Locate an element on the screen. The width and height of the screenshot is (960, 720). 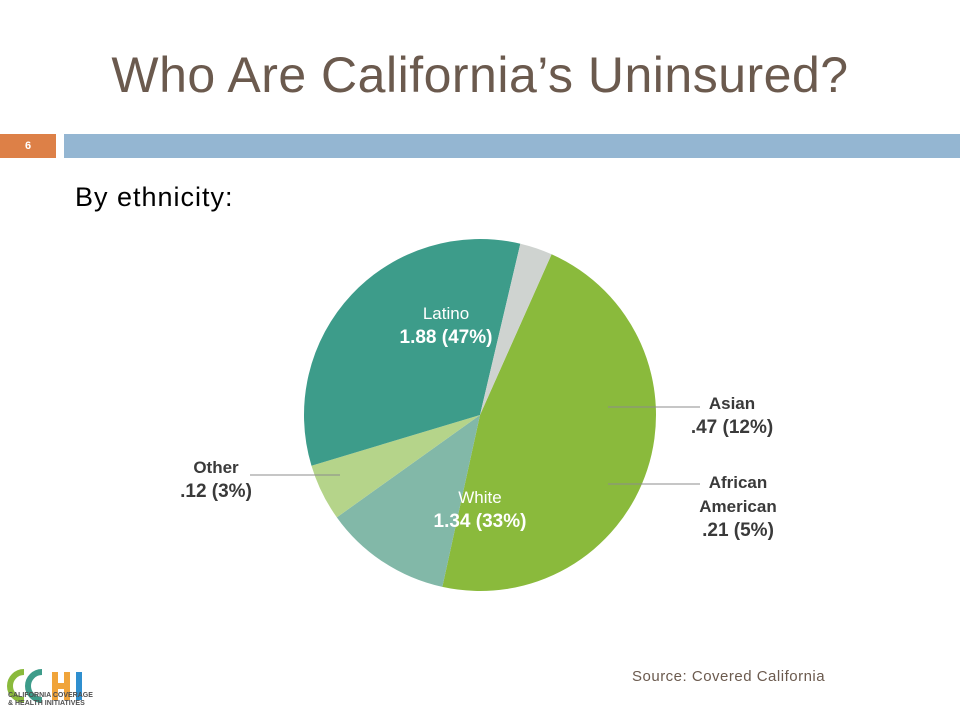
pie-label-asian: Asian .47 (12%) is located at coordinates (732, 416).